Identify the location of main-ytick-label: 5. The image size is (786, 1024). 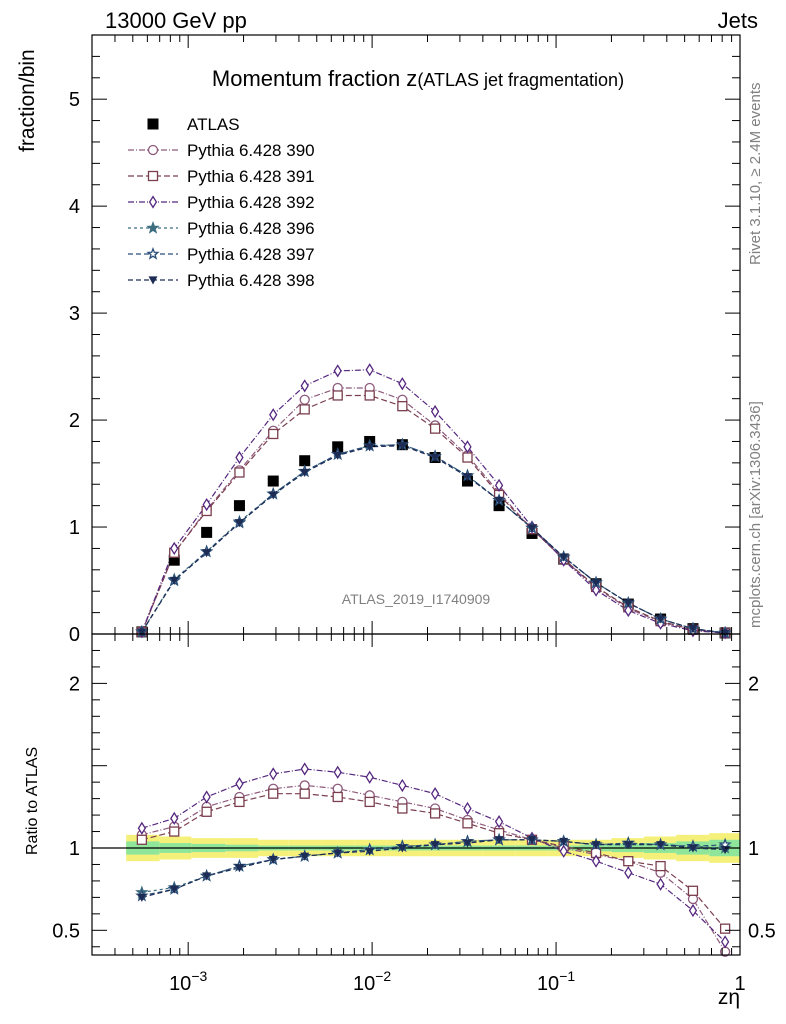
(74, 100).